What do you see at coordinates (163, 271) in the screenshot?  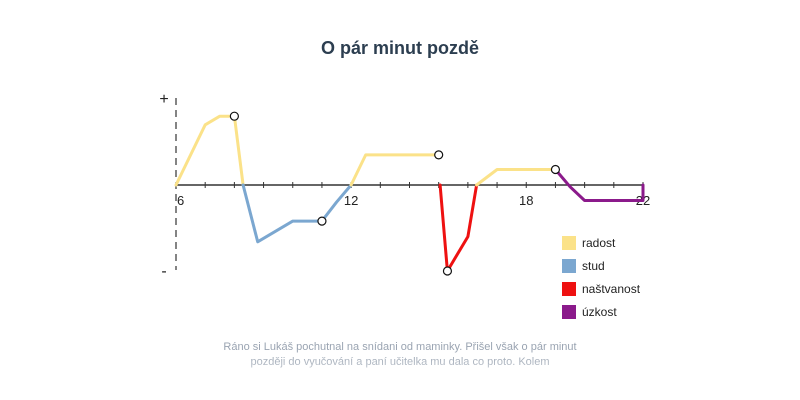 I see `y-negative-label: -` at bounding box center [163, 271].